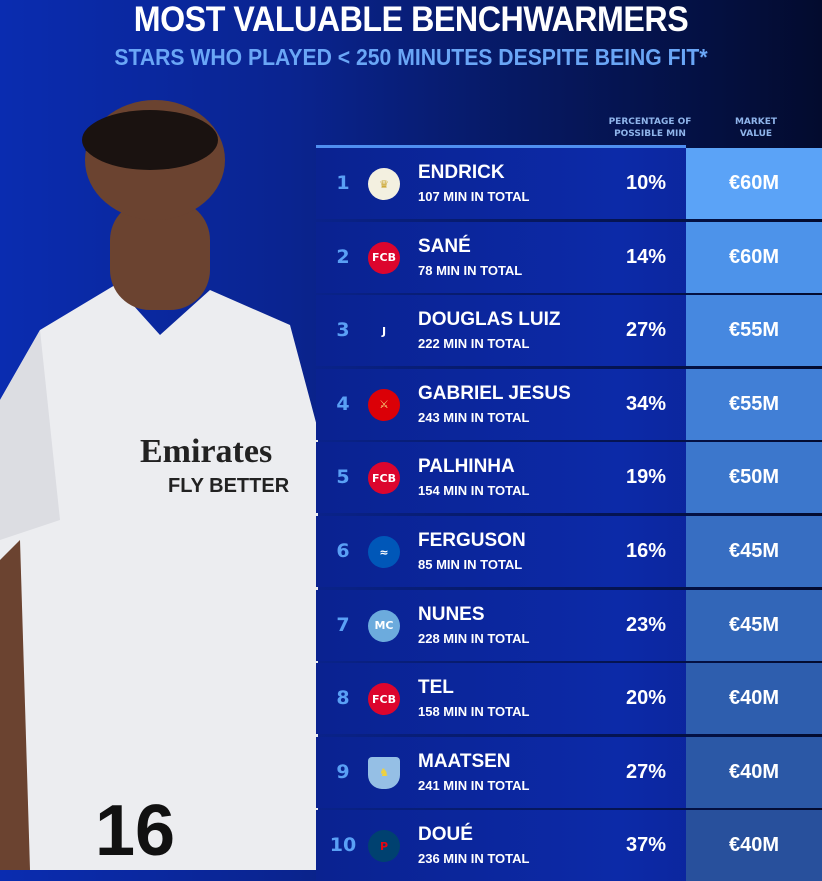  What do you see at coordinates (343, 183) in the screenshot?
I see `rank: 1` at bounding box center [343, 183].